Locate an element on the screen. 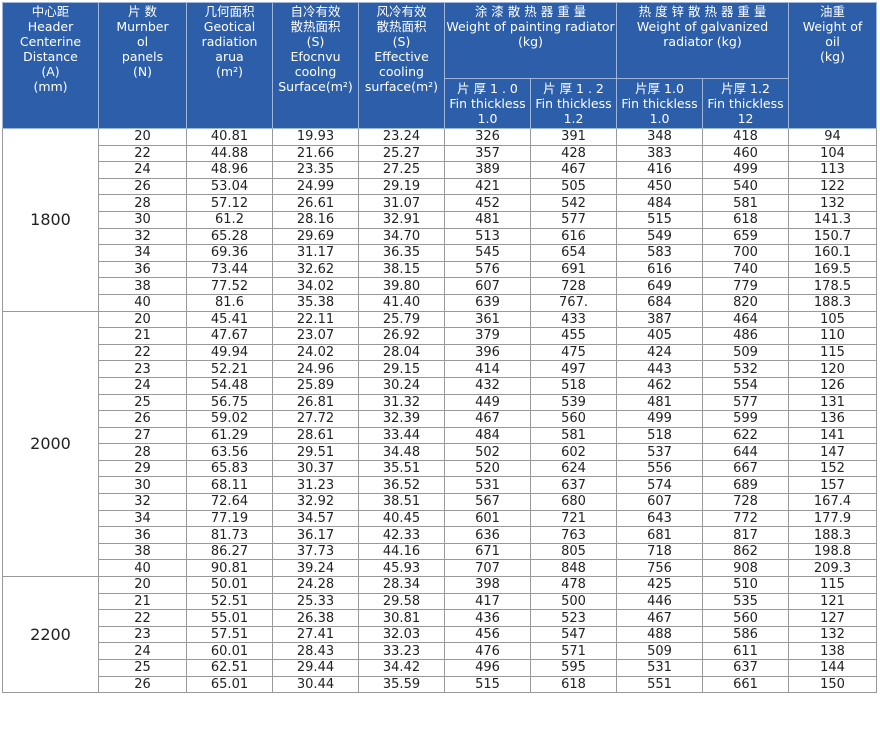 The width and height of the screenshot is (880, 734). data-row: 24 54.48 25.89 30.24 432 518 462 554 126 is located at coordinates (440, 385).